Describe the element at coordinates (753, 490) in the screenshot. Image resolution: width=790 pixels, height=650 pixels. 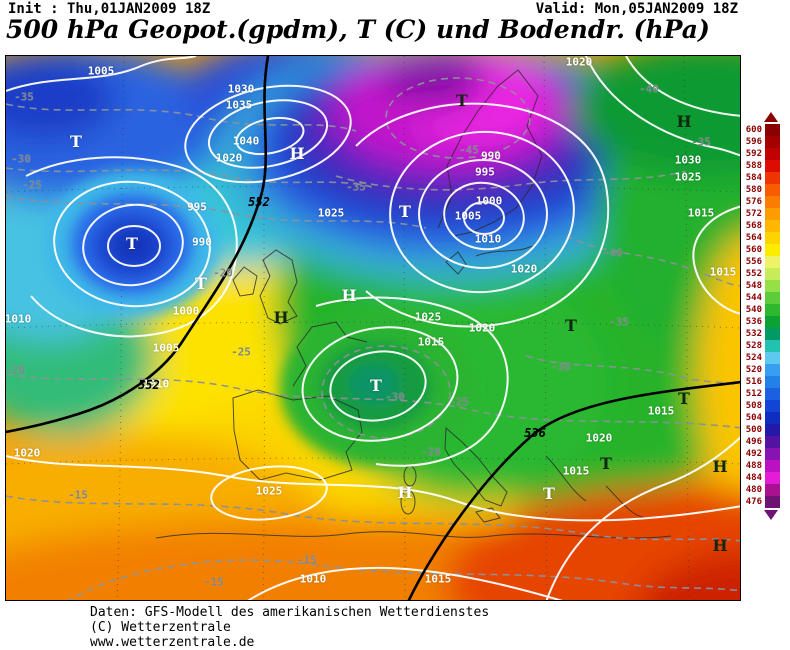
I see `legend-value: 480` at that location.